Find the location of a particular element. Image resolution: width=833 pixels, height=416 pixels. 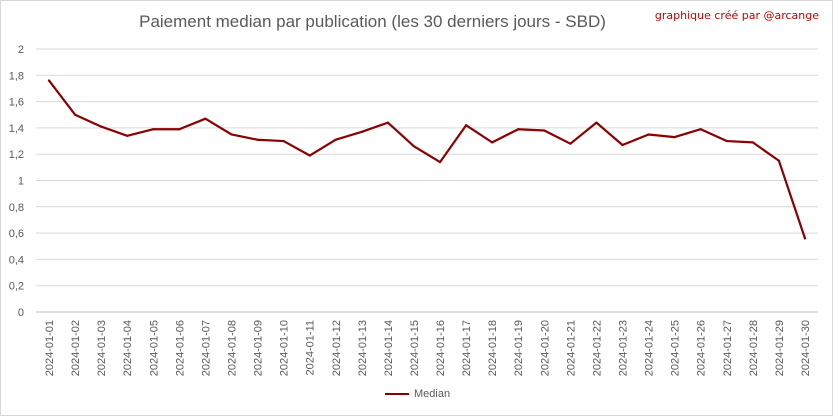

x-tick-label: 2024-01-23 is located at coordinates (624, 348).